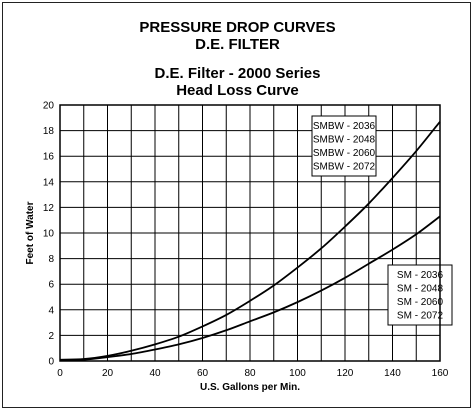 The height and width of the screenshot is (414, 475). Describe the element at coordinates (297, 373) in the screenshot. I see `x-tick-label: 100` at that location.